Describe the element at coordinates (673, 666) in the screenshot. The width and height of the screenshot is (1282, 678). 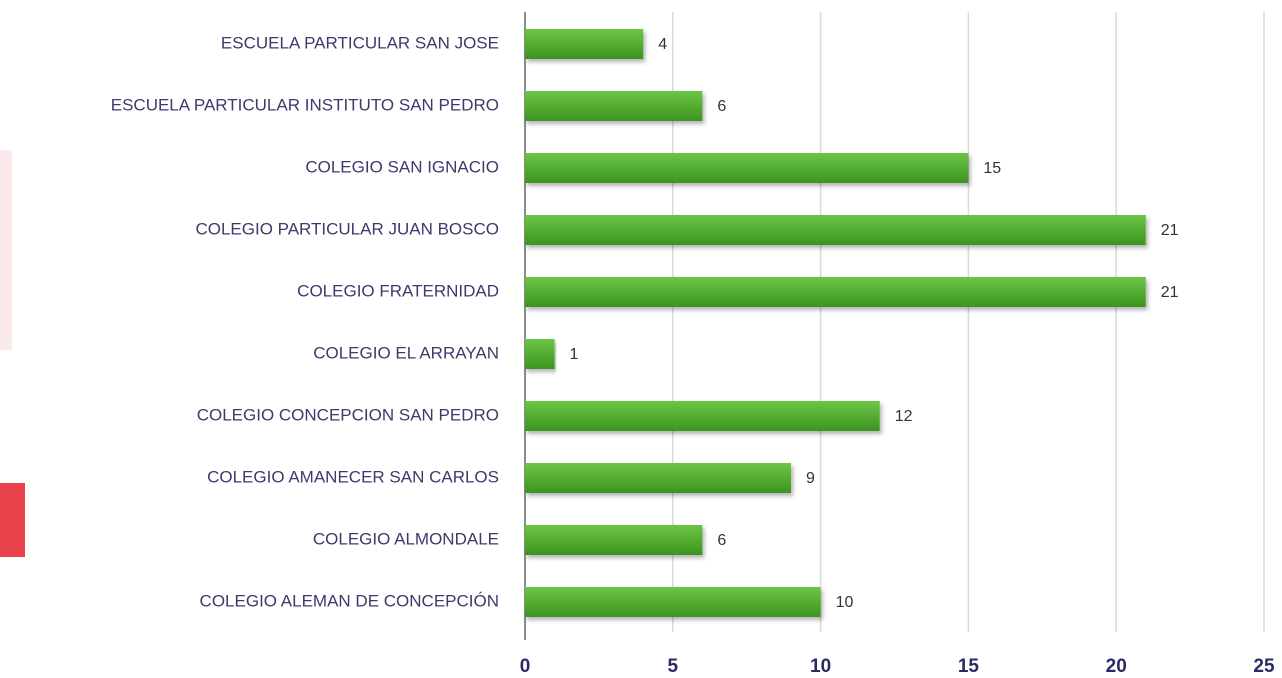
I see `x-tick-label: 5` at that location.